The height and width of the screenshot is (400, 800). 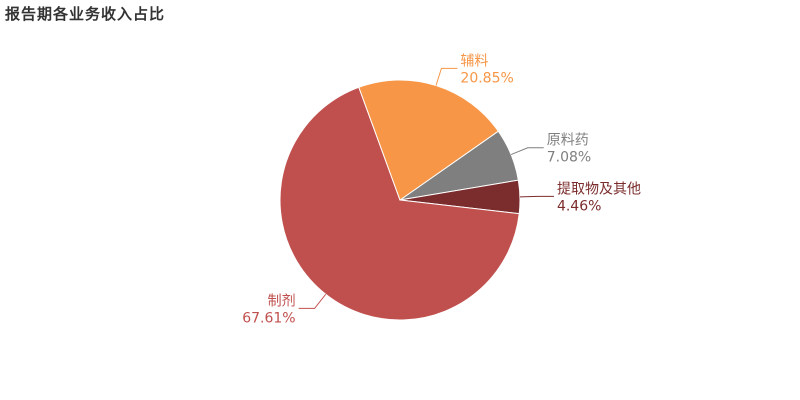 What do you see at coordinates (569, 158) in the screenshot?
I see `slice-value-api: 7.08%` at bounding box center [569, 158].